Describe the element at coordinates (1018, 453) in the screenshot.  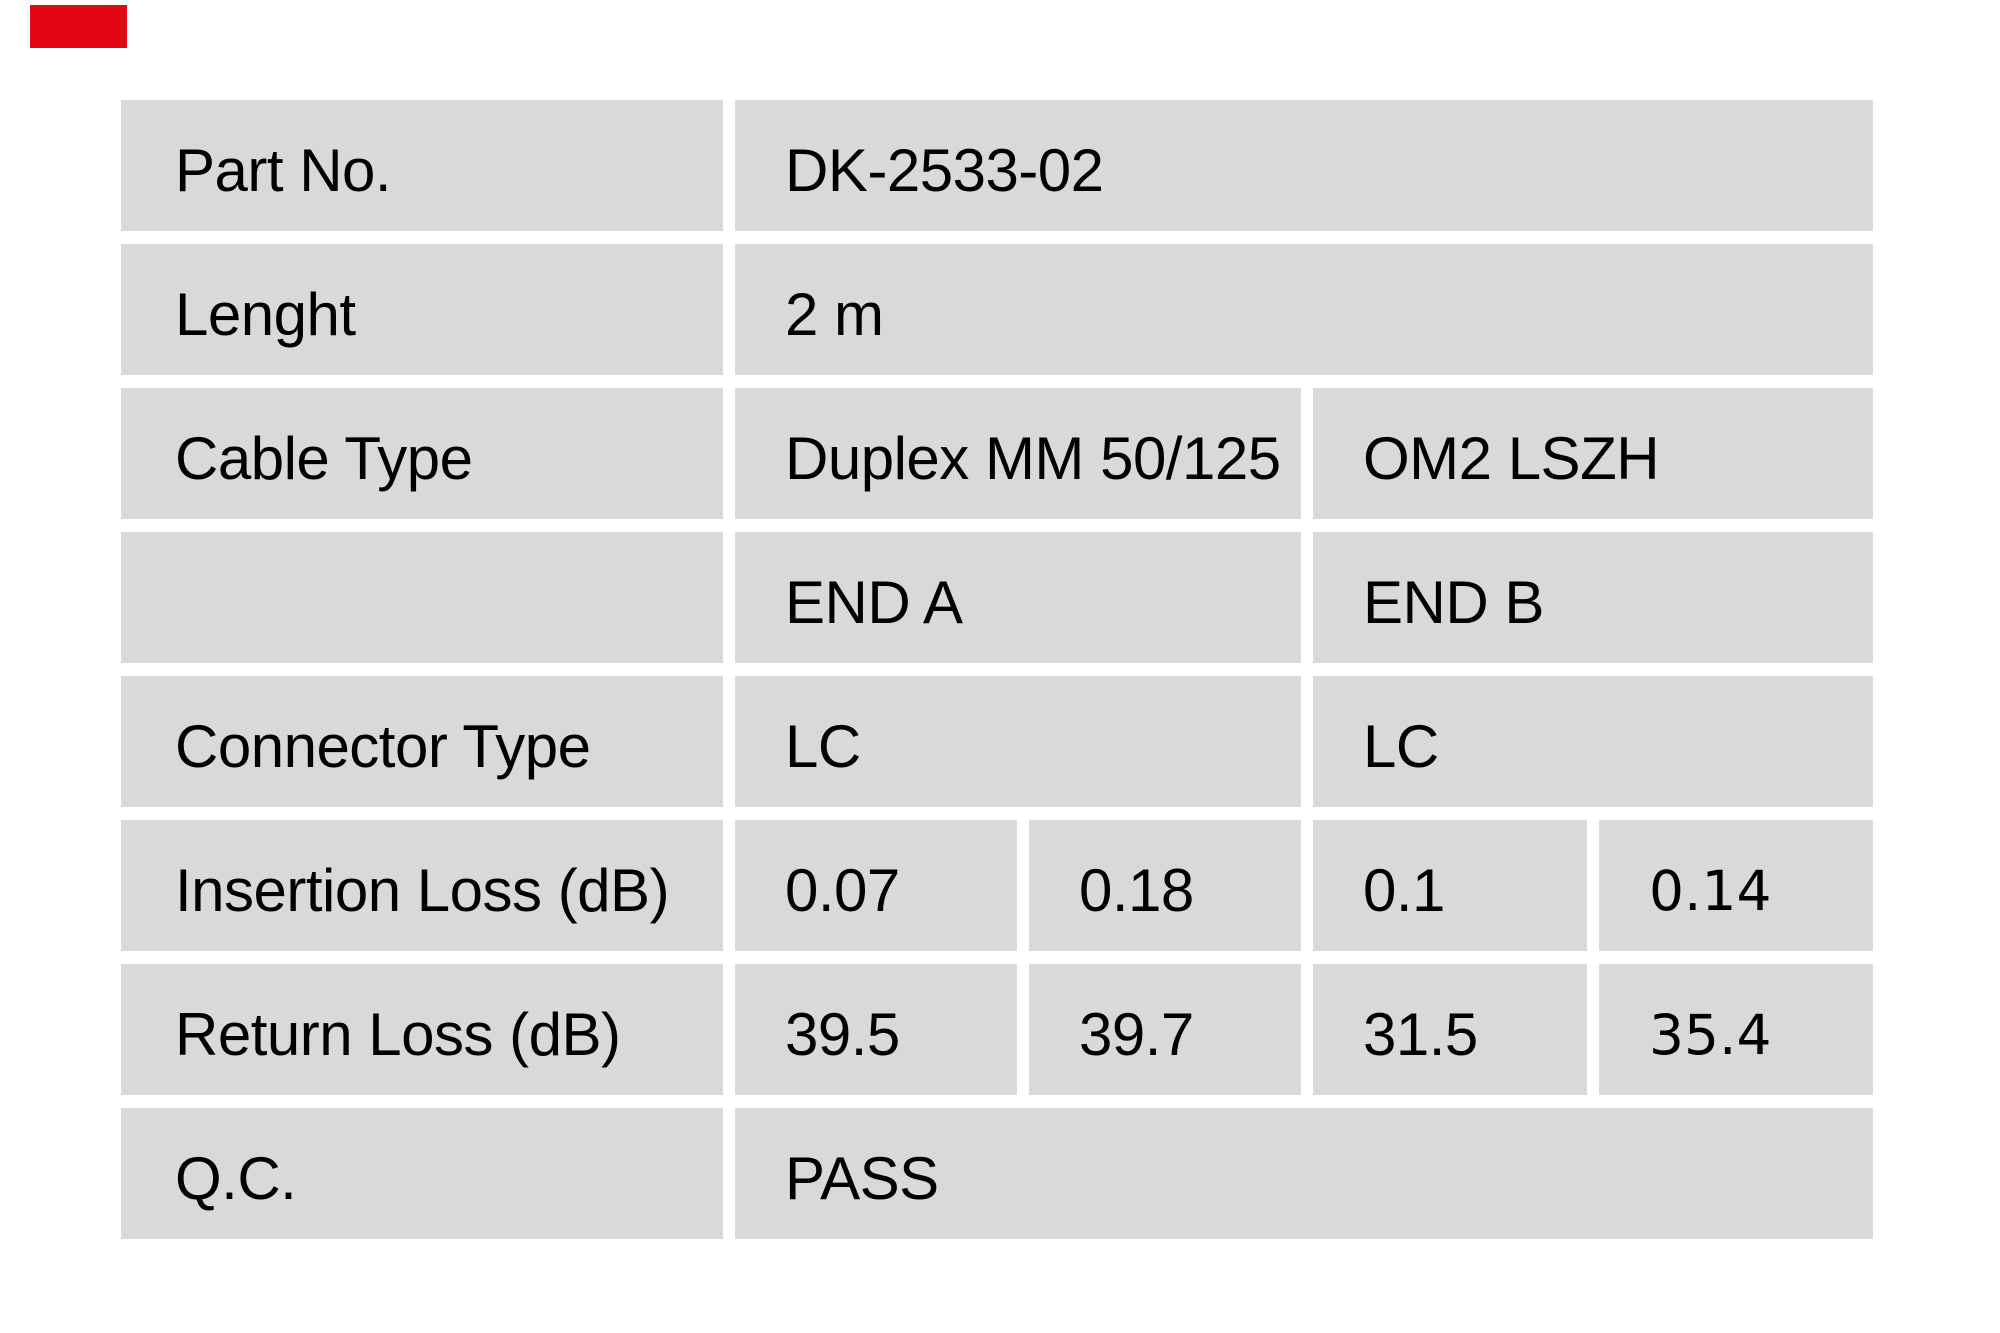
I see `value-cable-type-a: Duplex MM 50/125` at that location.